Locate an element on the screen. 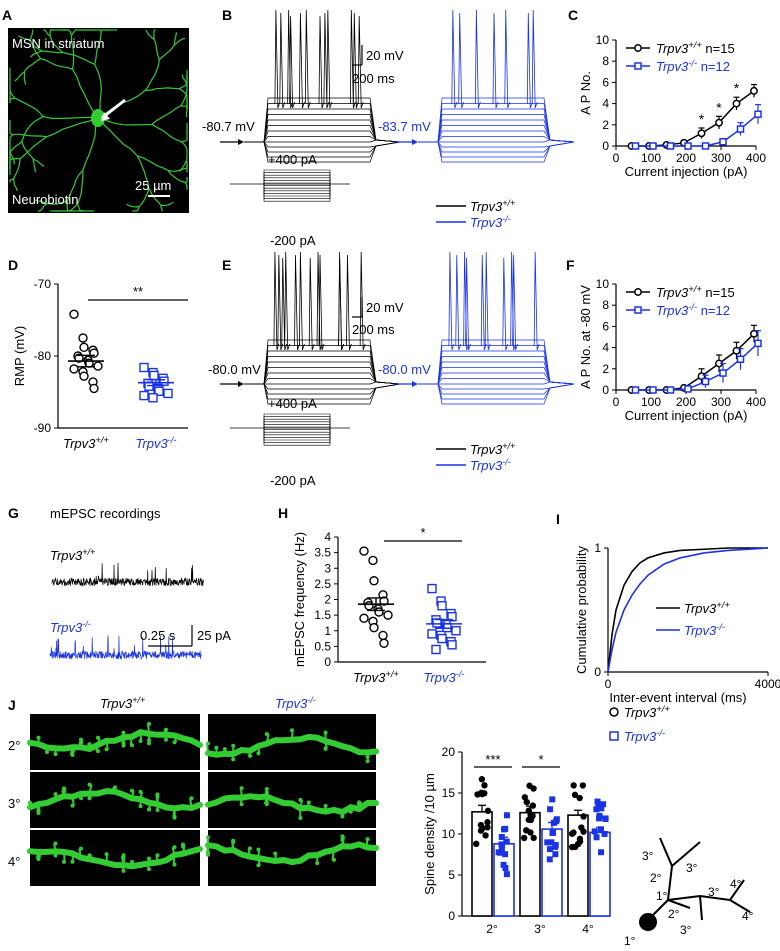 This screenshot has height=951, width=780. x-axis-label: Current injection (pA) is located at coordinates (686, 415).